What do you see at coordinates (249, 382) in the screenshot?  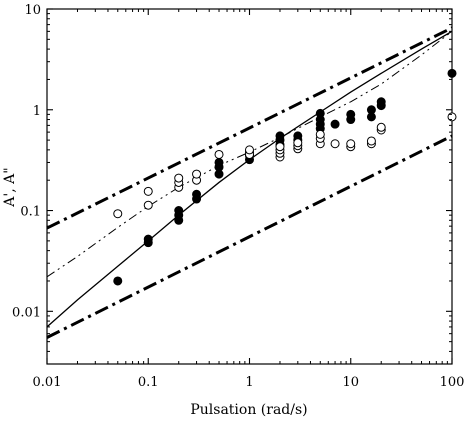 I see `x-tick-label: 1` at bounding box center [249, 382].